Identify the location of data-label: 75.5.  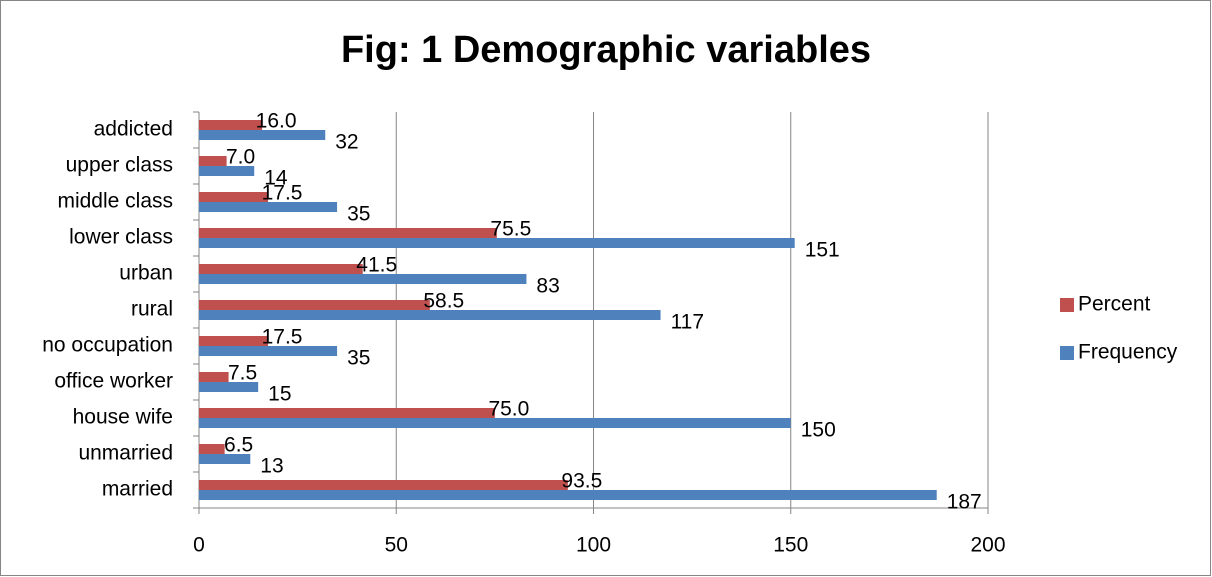
(510, 229).